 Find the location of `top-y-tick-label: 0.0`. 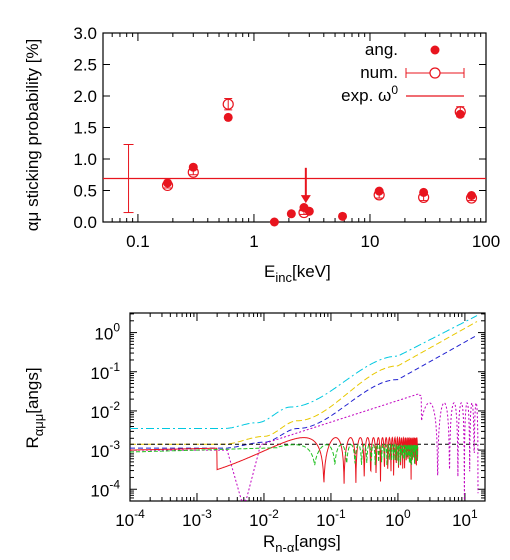

top-y-tick-label: 0.0 is located at coordinates (85, 222).